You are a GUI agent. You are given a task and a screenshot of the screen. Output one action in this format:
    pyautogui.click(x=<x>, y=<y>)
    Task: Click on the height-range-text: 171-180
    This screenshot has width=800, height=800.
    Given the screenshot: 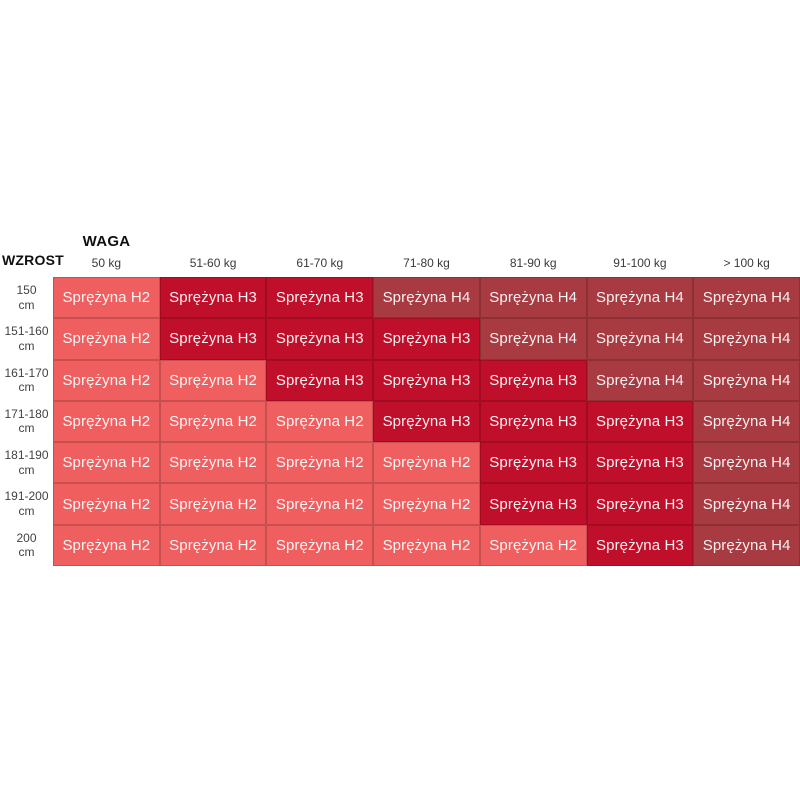 What is the action you would take?
    pyautogui.click(x=26, y=413)
    